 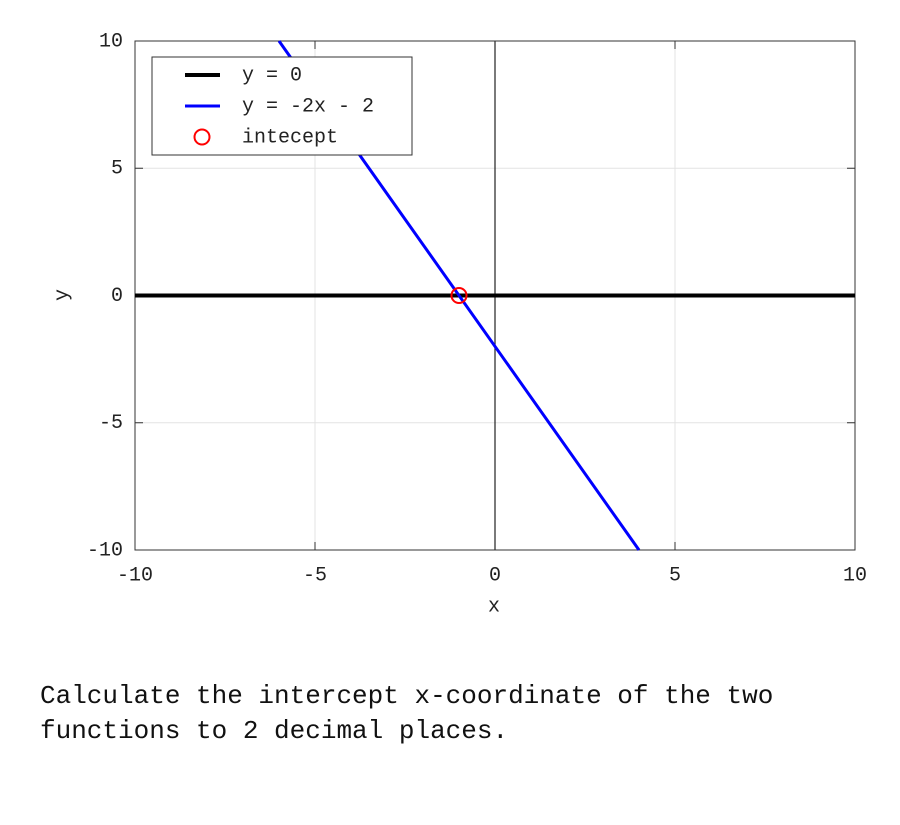 I want to click on legend-label: intecept, so click(x=290, y=137).